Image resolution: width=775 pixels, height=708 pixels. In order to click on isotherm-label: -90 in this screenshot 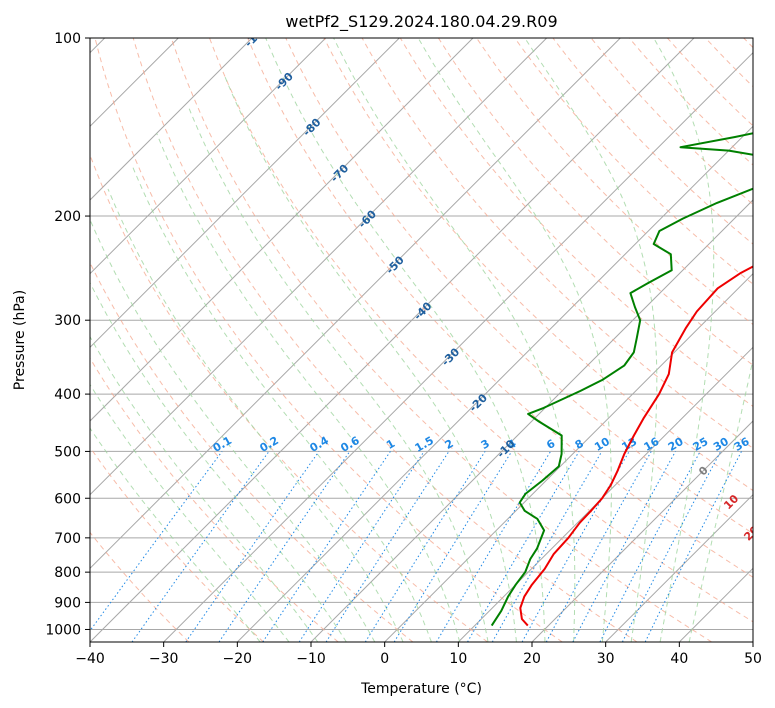, I will do `click(284, 81)`.